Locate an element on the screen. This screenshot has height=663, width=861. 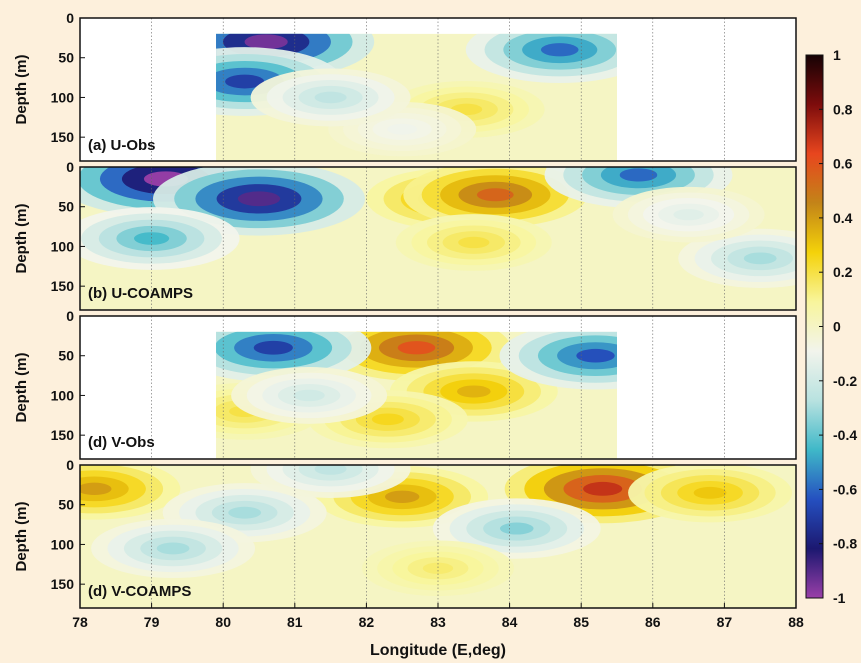
panel-v-coamps-y-label: Depth (m) is located at coordinates (21, 537).